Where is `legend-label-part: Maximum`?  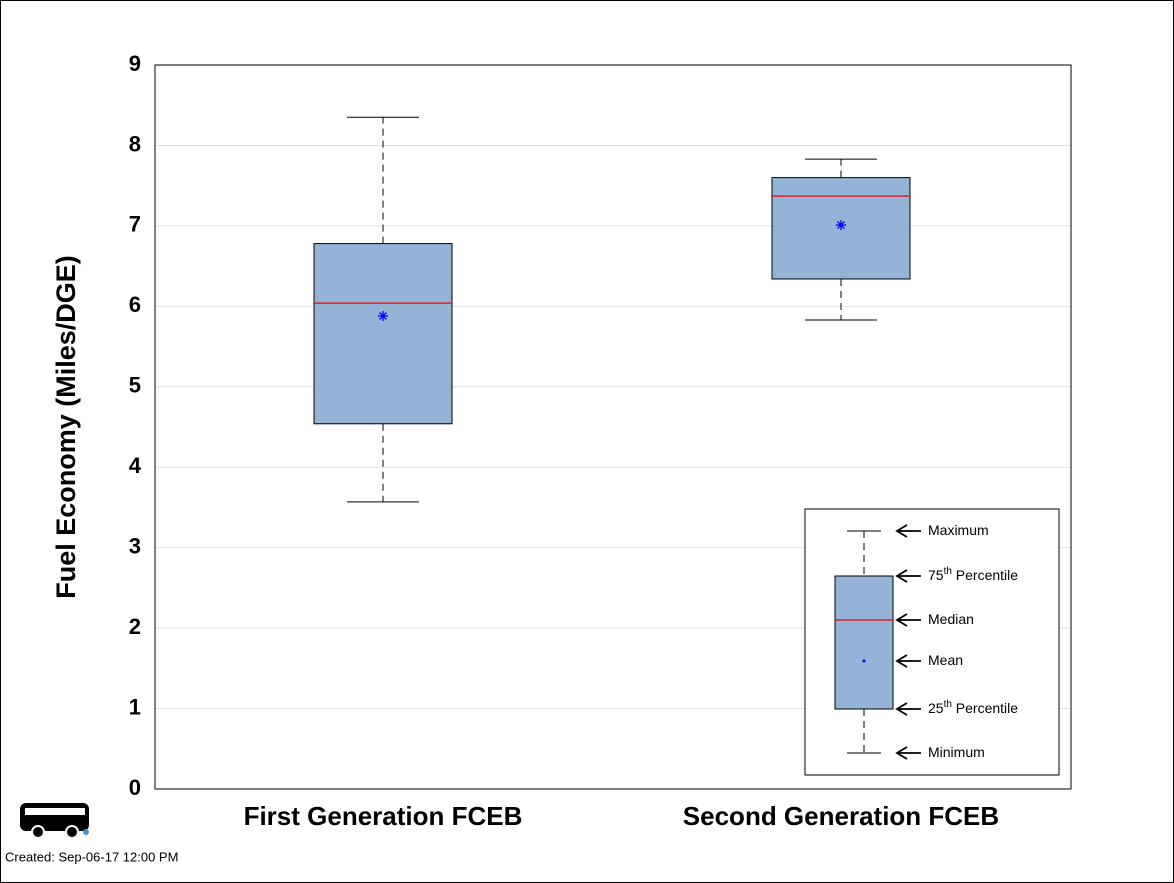
legend-label-part: Maximum is located at coordinates (958, 530).